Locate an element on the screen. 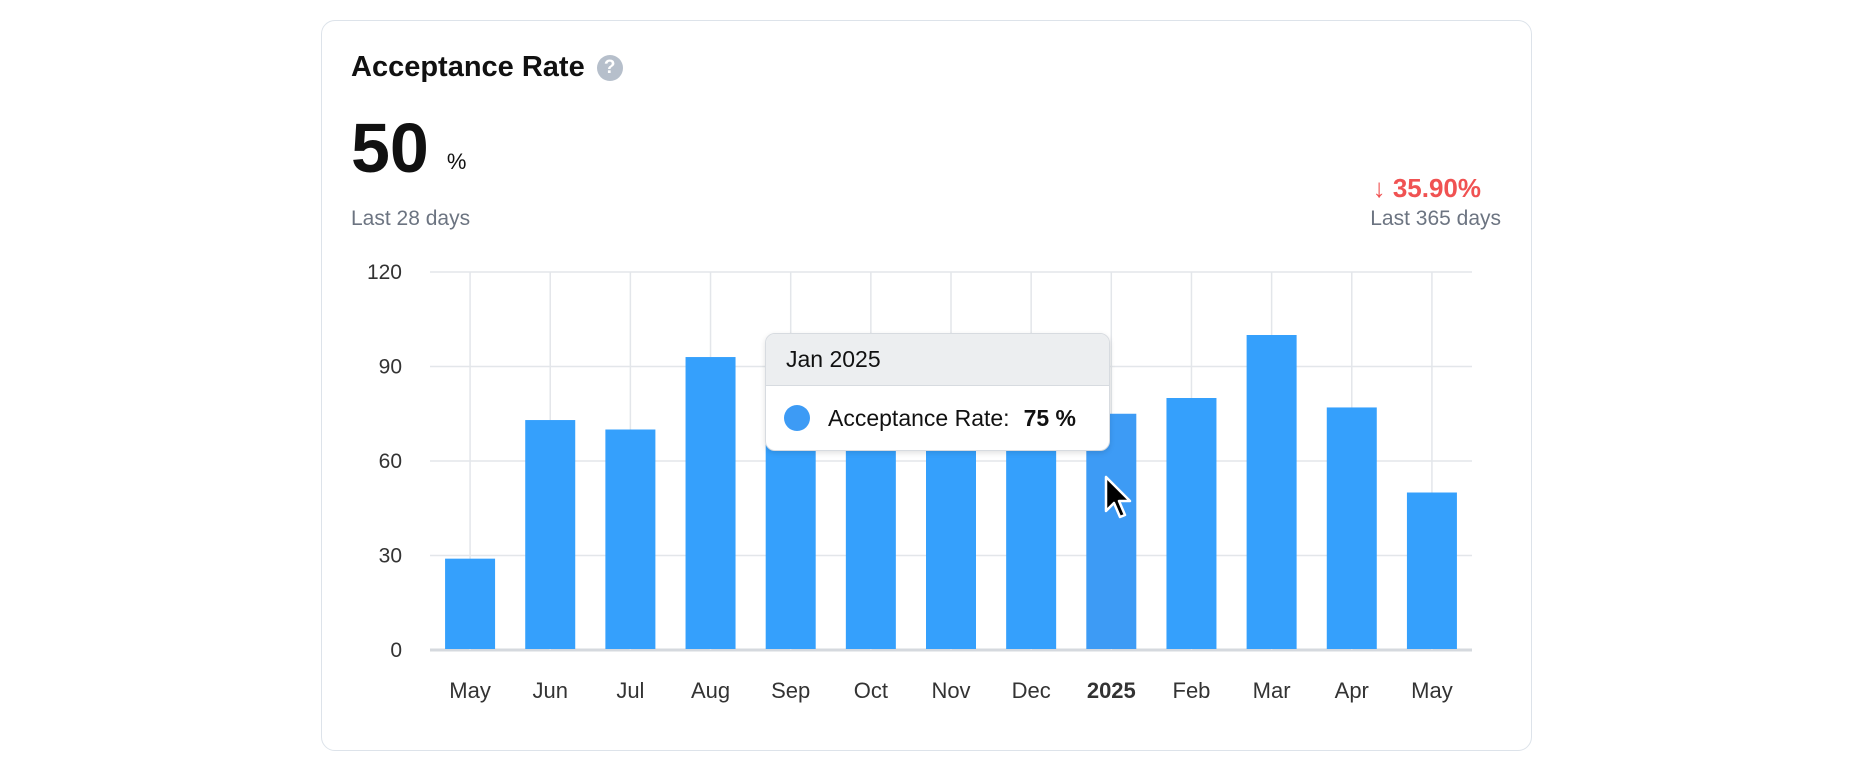 Image resolution: width=1852 pixels, height=774 pixels. bar-oct is located at coordinates (870, 542).